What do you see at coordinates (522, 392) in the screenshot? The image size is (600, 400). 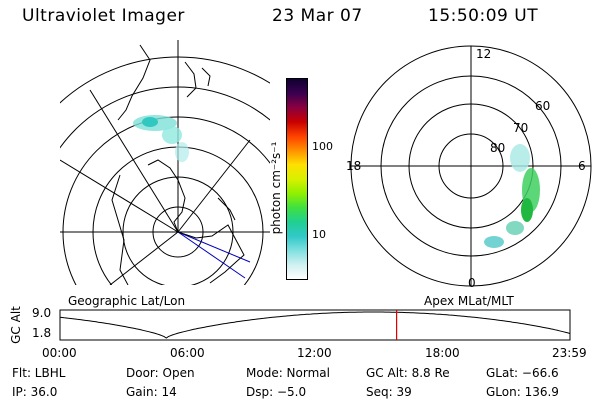 I see `status-glon: GLon: 136.9` at bounding box center [522, 392].